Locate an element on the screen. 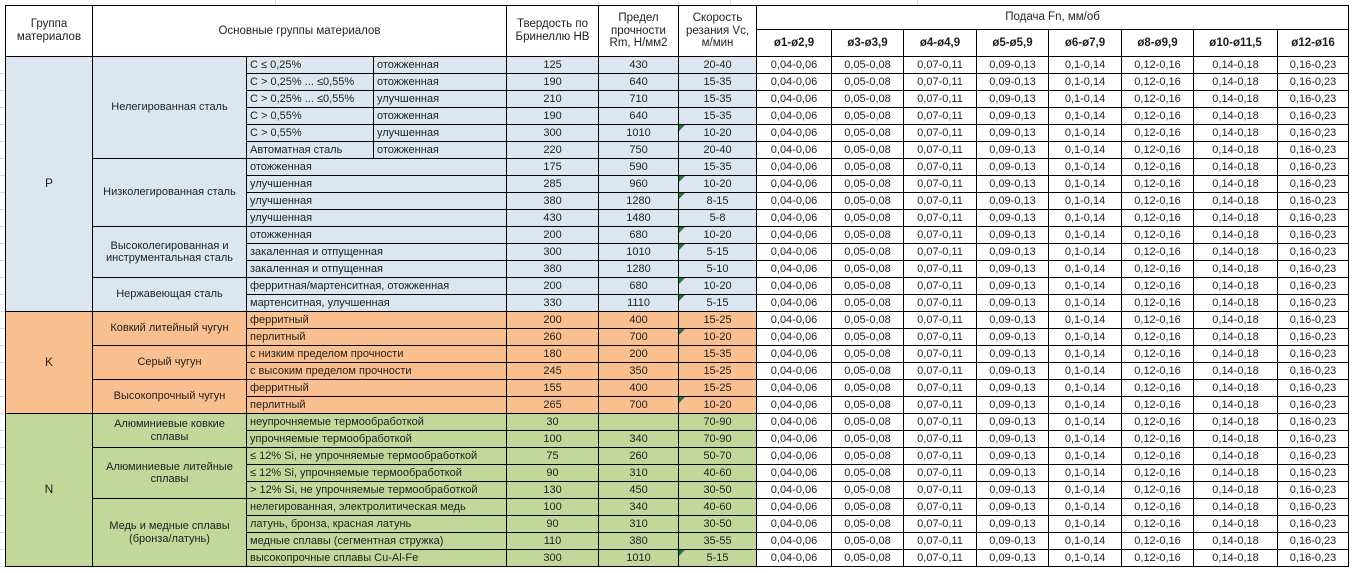 This screenshot has width=1356, height=573. cell-strength-rm: 340 is located at coordinates (639, 507).